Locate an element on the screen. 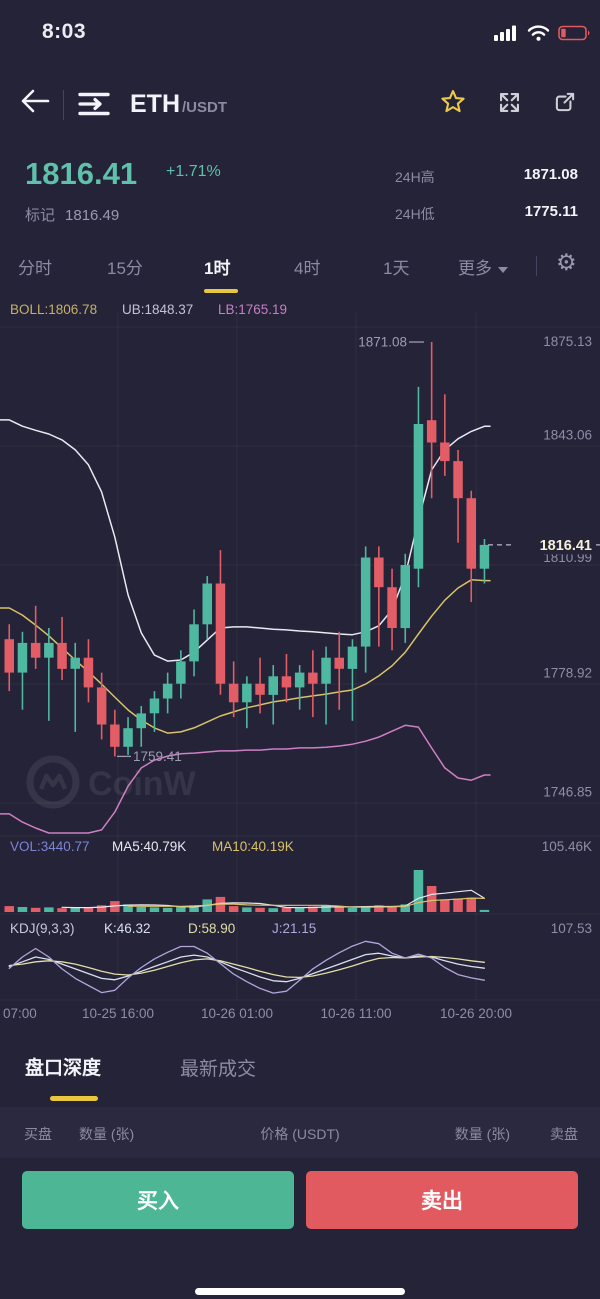  share-icon is located at coordinates (565, 102).